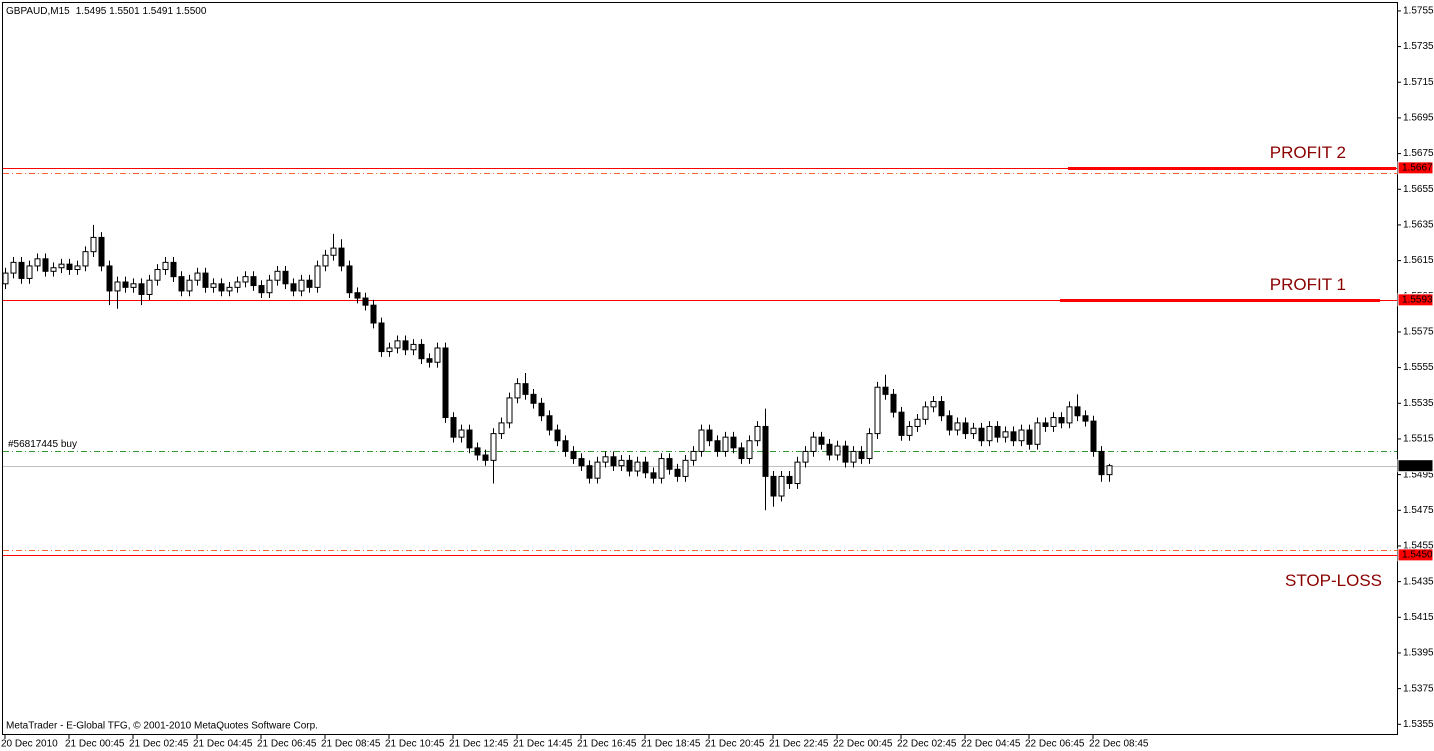 The height and width of the screenshot is (751, 1434). What do you see at coordinates (543, 744) in the screenshot?
I see `x-tick-label: 21 Dec 14:45` at bounding box center [543, 744].